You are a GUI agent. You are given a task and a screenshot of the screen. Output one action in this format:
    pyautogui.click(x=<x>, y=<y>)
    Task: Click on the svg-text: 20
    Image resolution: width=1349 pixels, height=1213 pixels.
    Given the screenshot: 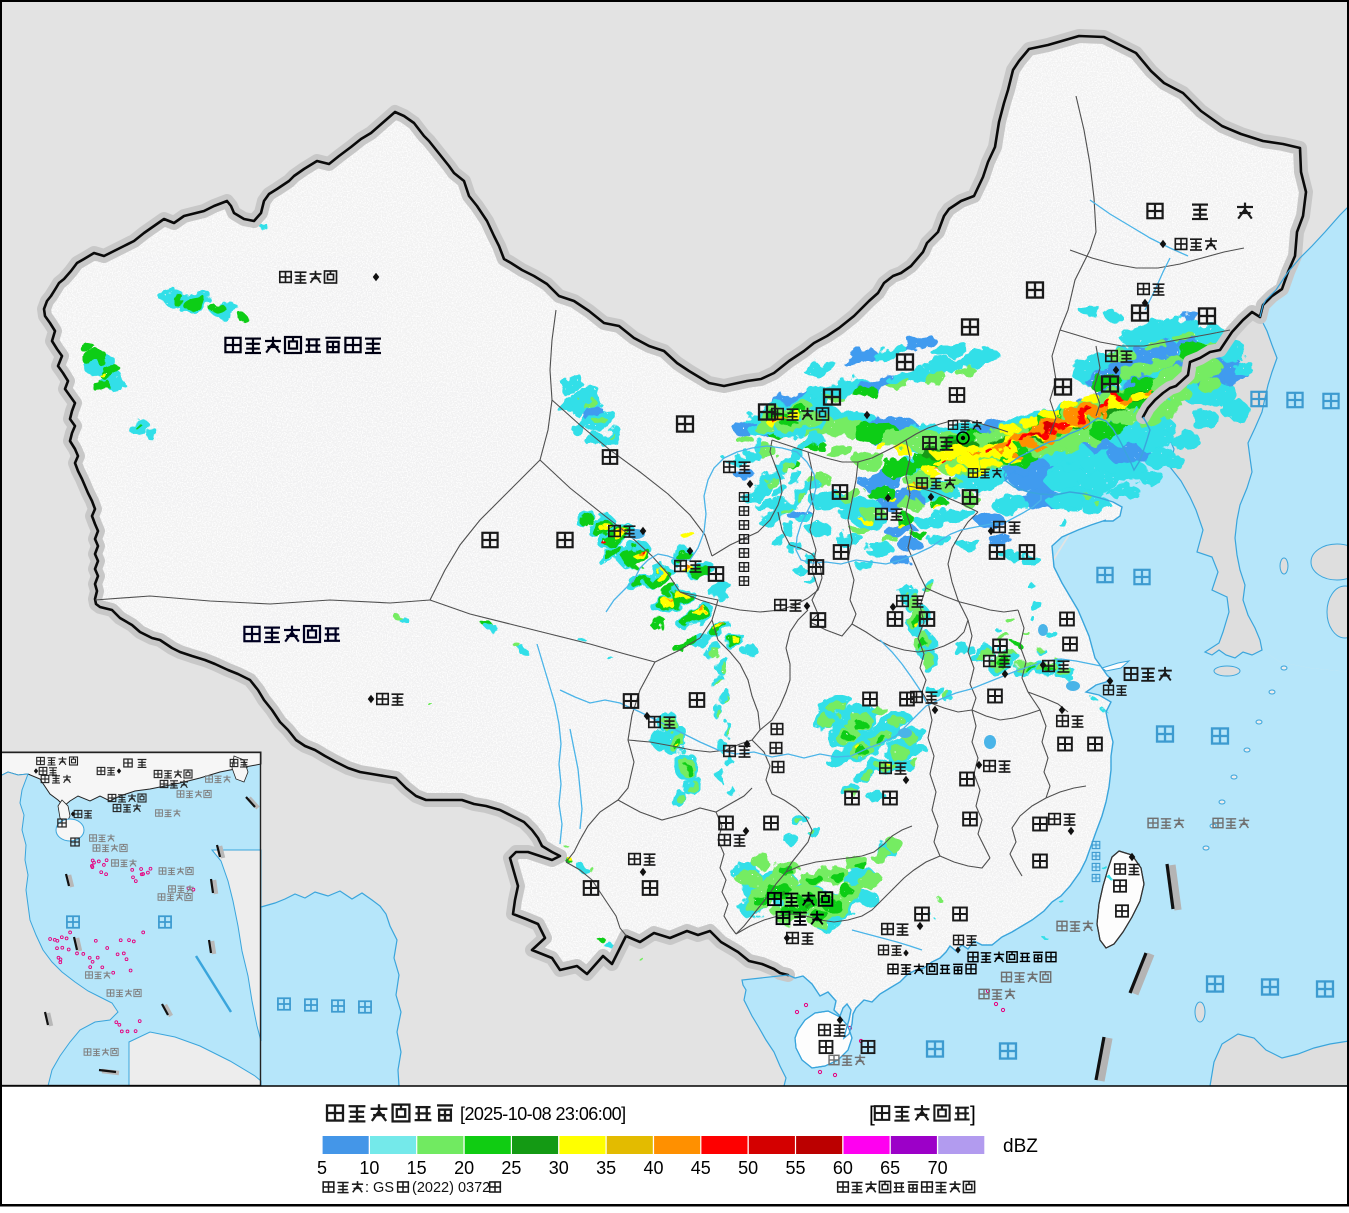 What is the action you would take?
    pyautogui.click(x=464, y=1168)
    